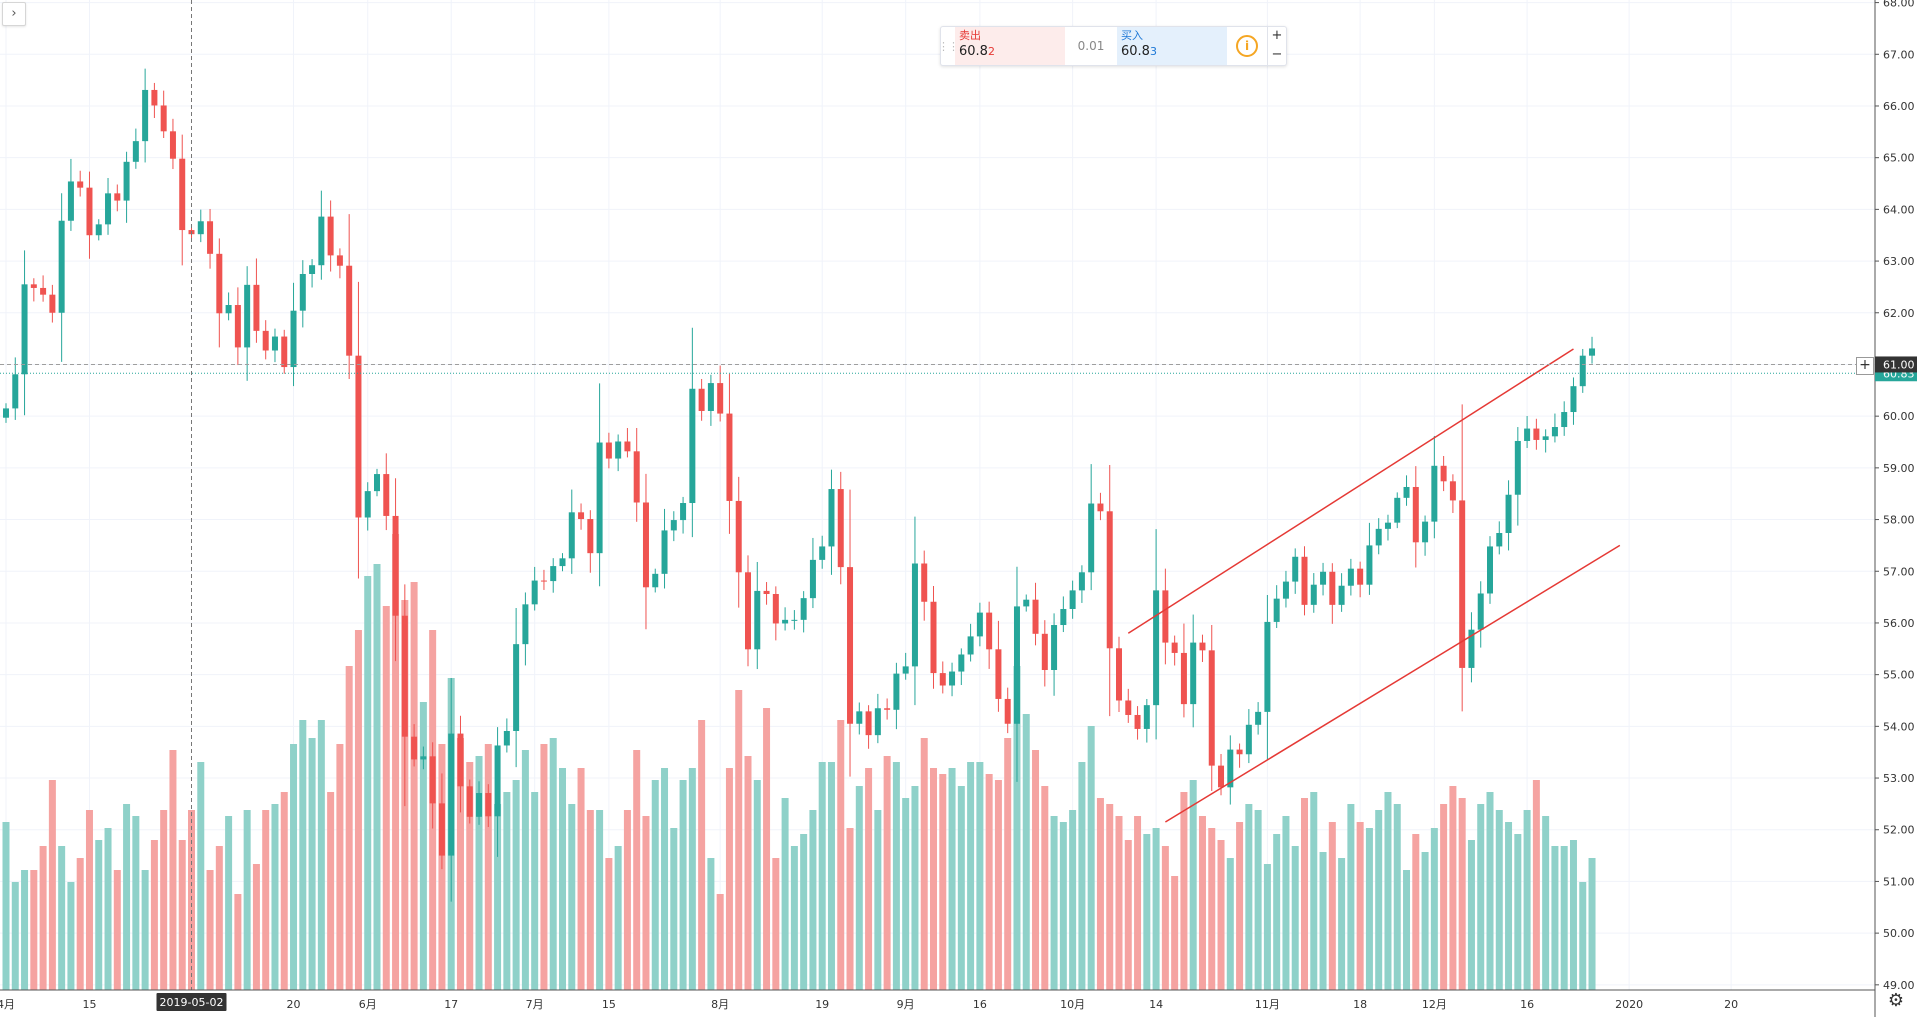  What do you see at coordinates (948, 46) in the screenshot?
I see `drag-handle-icon: ⋮⋮` at bounding box center [948, 46].